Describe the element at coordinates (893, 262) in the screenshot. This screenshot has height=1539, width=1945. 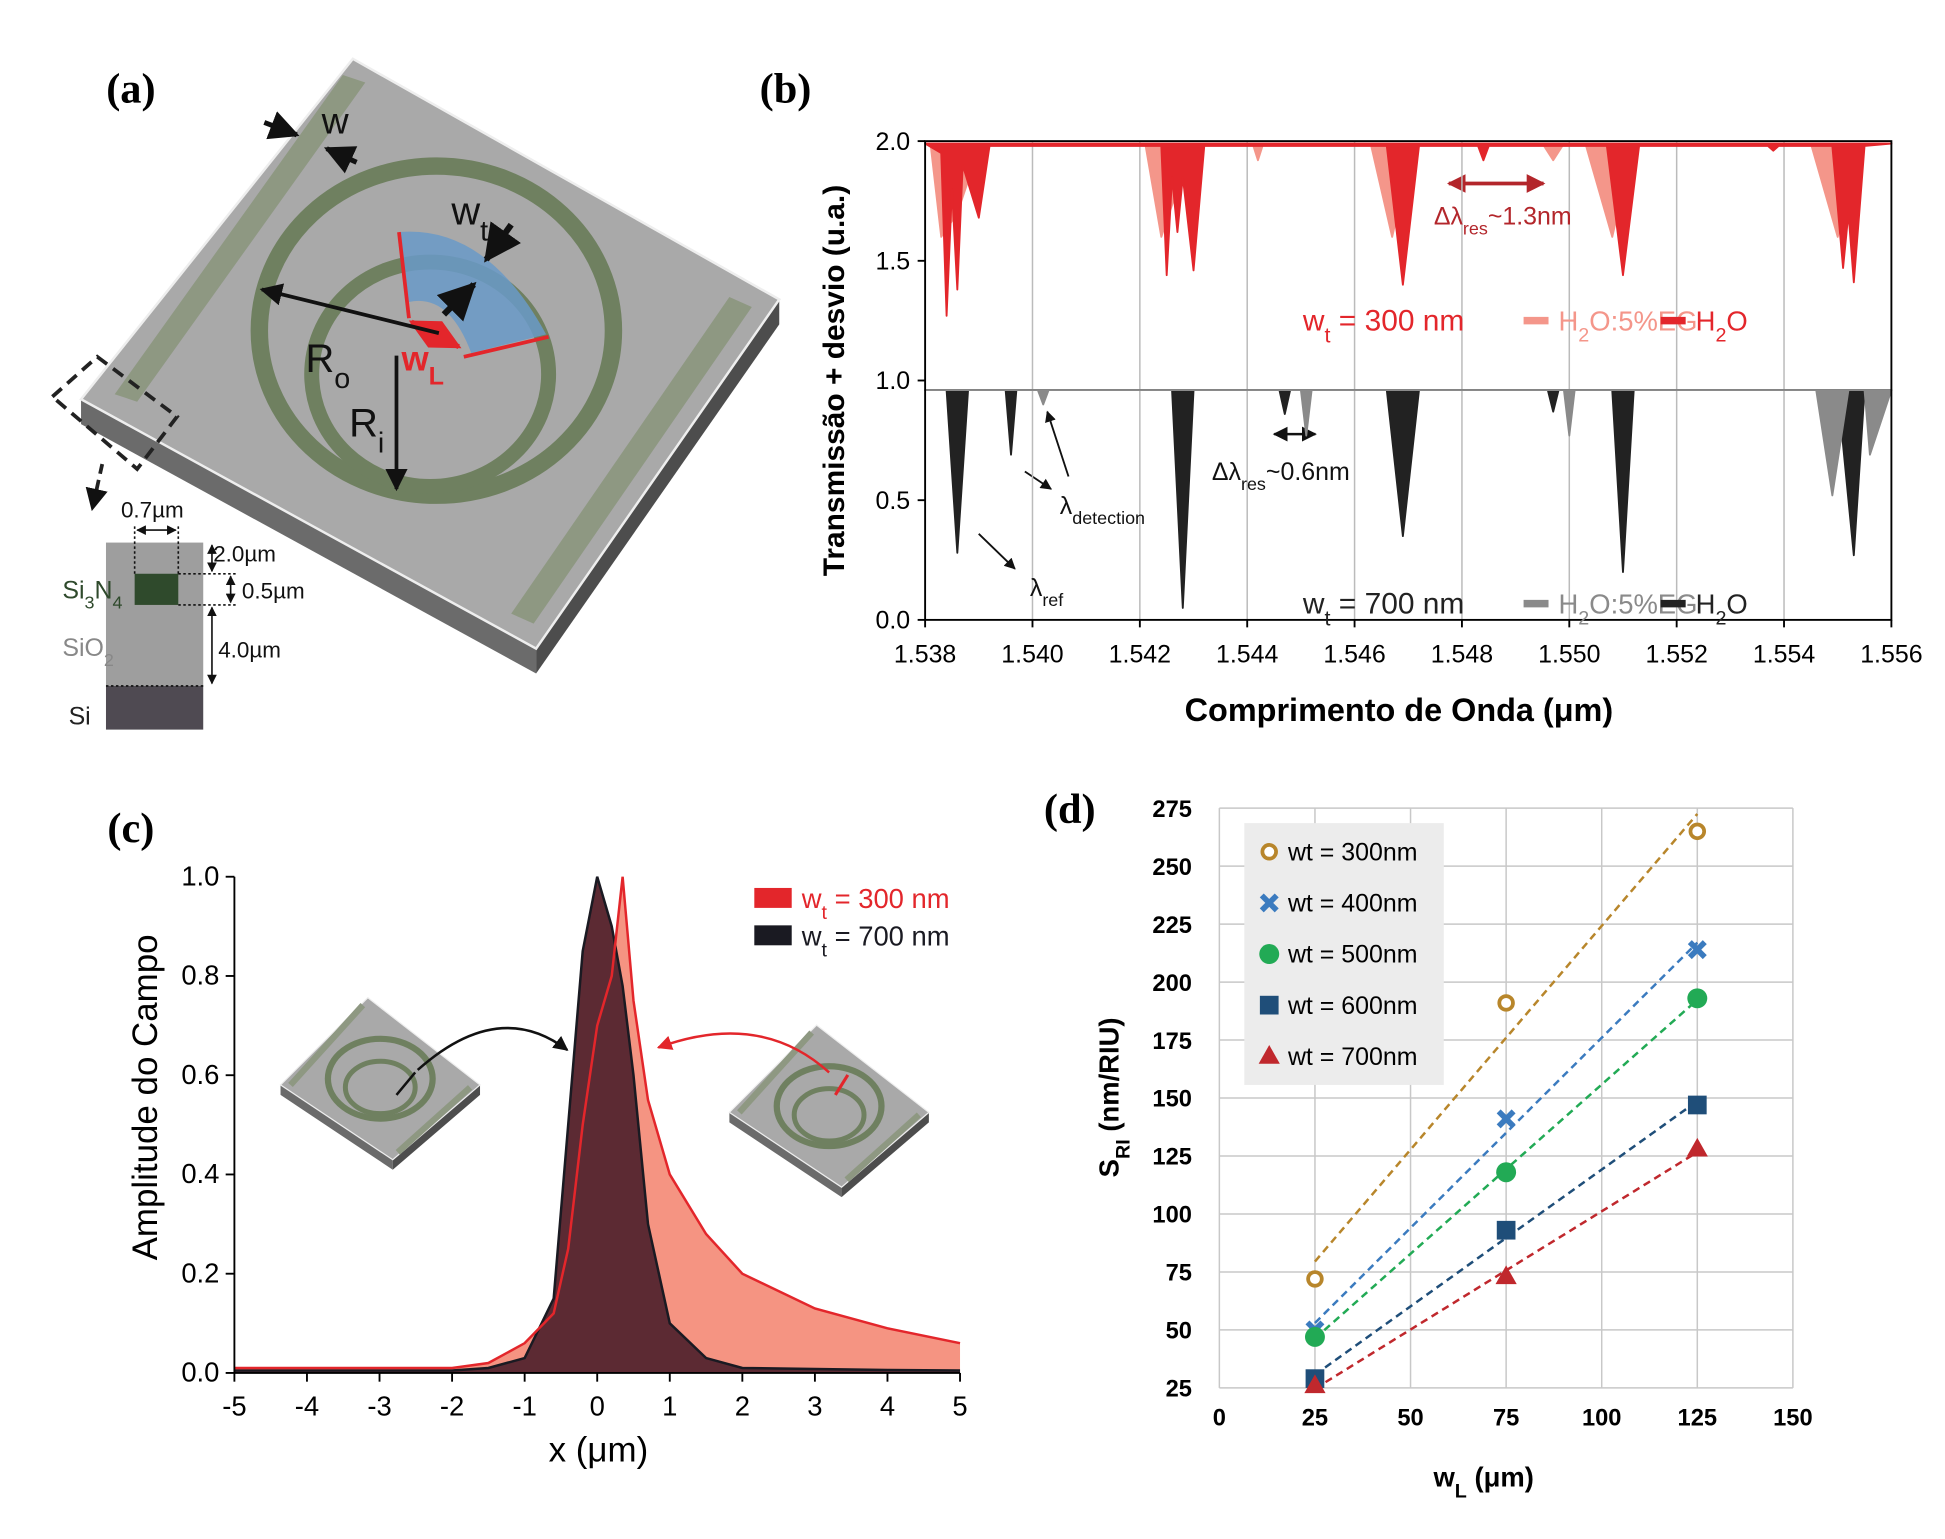
I see `y-tick-label: 1.5` at that location.